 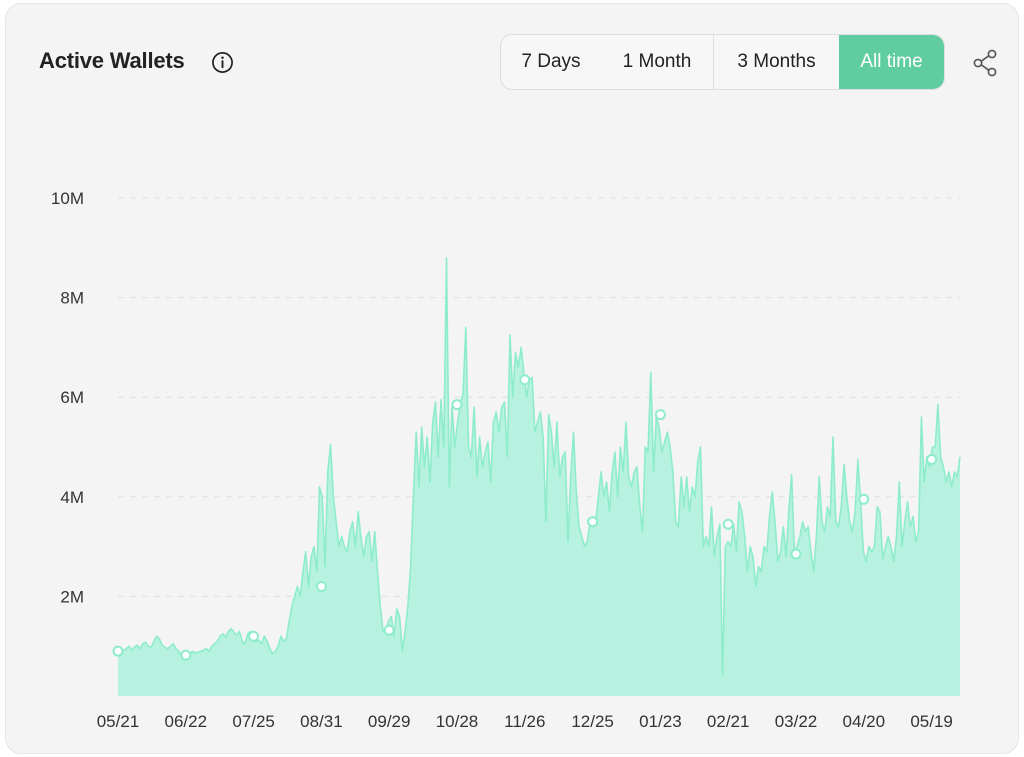 What do you see at coordinates (864, 721) in the screenshot?
I see `x-tick-label: 04/20` at bounding box center [864, 721].